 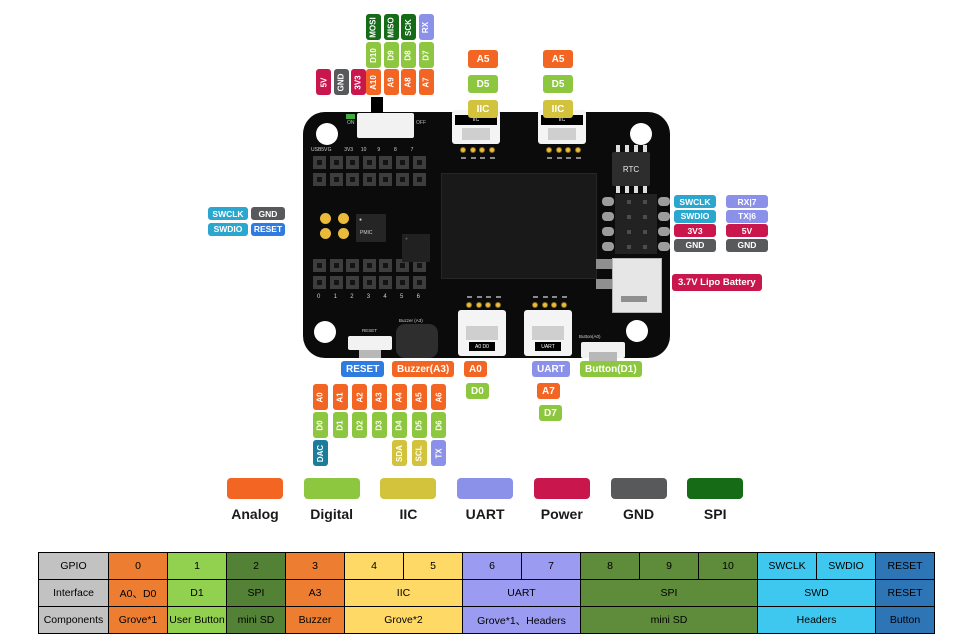 I want to click on table-cell: 0, so click(x=138, y=566).